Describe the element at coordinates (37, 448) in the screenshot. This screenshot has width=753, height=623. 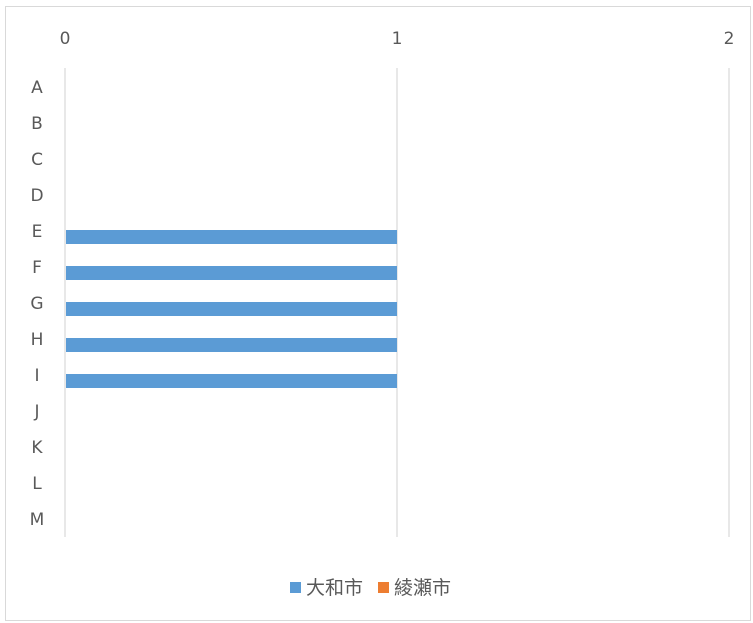
I see `category-label: K` at that location.